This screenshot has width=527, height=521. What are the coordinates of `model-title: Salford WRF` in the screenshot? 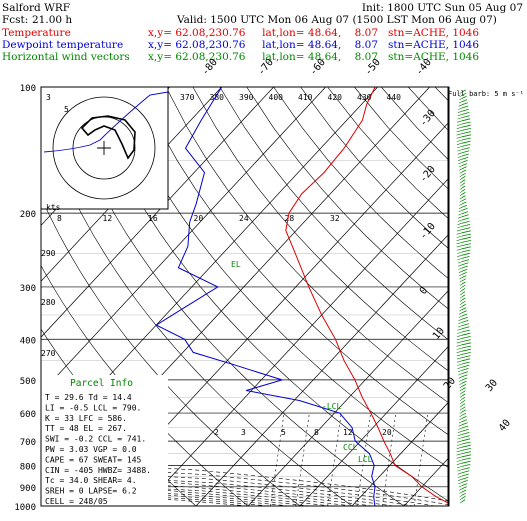 It's located at (36, 8).